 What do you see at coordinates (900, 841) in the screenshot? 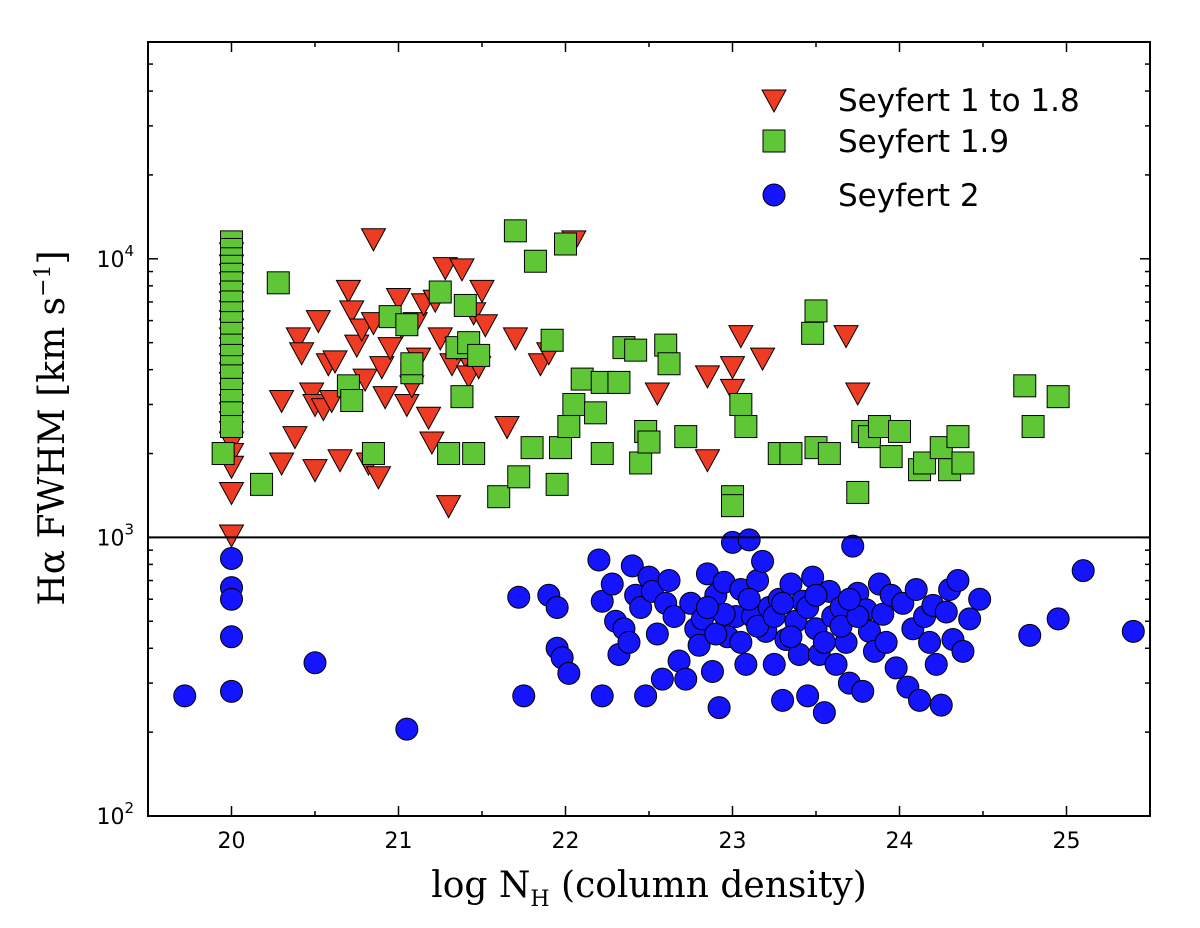
I see `x-tick-label: 24` at bounding box center [900, 841].